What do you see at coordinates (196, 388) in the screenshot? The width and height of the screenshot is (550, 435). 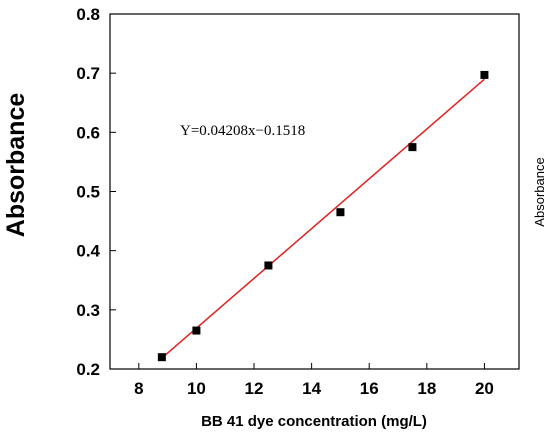 I see `x-tick-label: 10` at bounding box center [196, 388].